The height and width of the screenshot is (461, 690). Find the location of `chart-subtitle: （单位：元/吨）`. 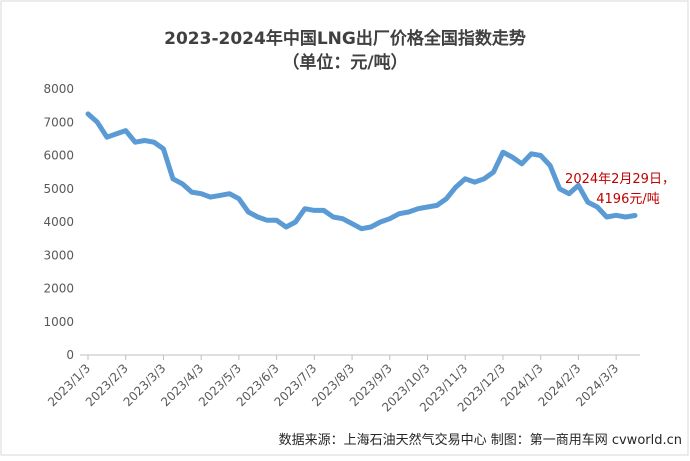

chart-subtitle: （单位：元/吨） is located at coordinates (344, 62).